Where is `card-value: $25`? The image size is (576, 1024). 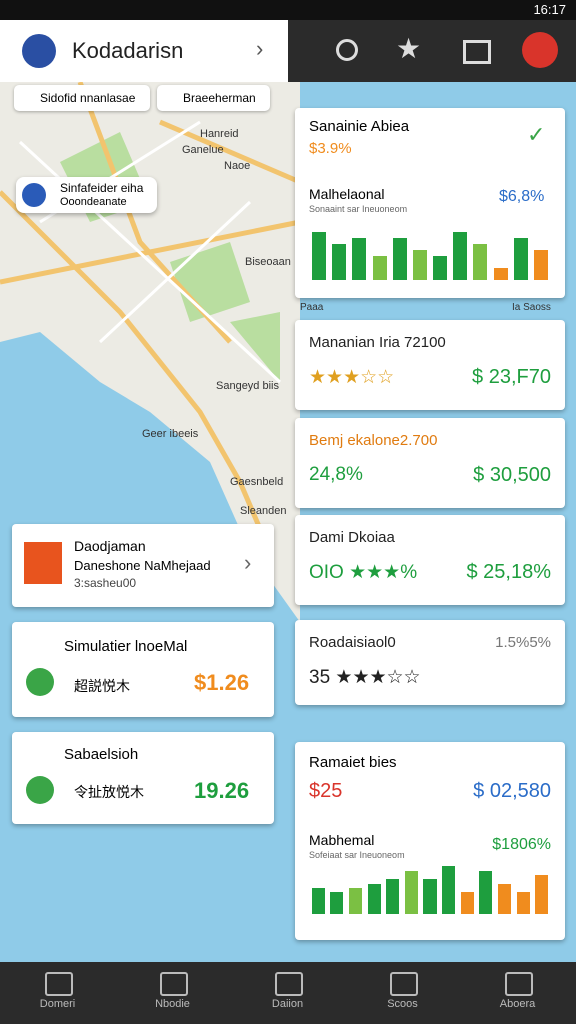
card-value: $25 is located at coordinates (326, 791).